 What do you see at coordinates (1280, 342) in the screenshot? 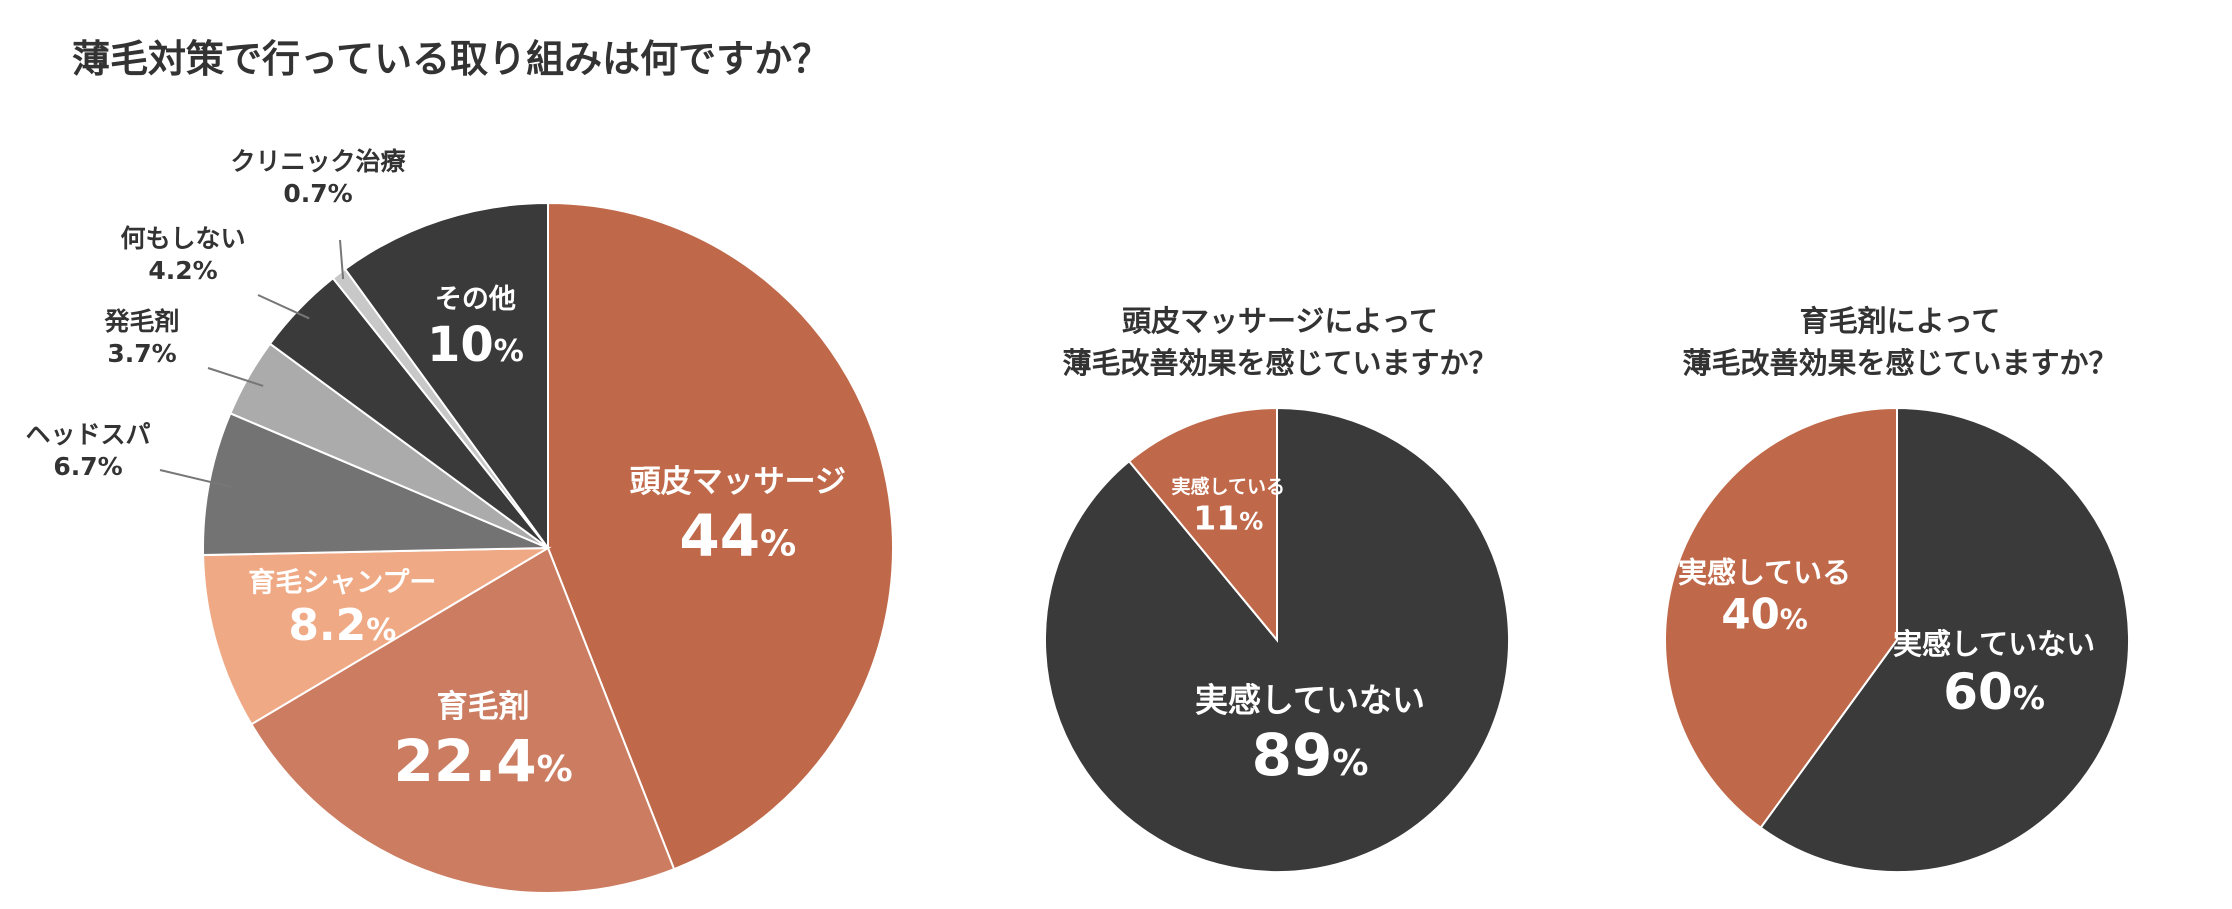
I see `pie2-title: 頭皮マッサージによって 薄毛改善効果を感じていますか？` at bounding box center [1280, 342].